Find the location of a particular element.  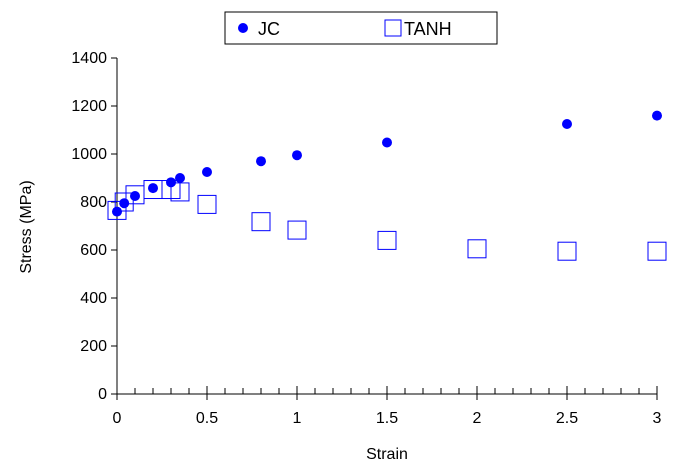

y-tick-label: 400 is located at coordinates (93, 298).